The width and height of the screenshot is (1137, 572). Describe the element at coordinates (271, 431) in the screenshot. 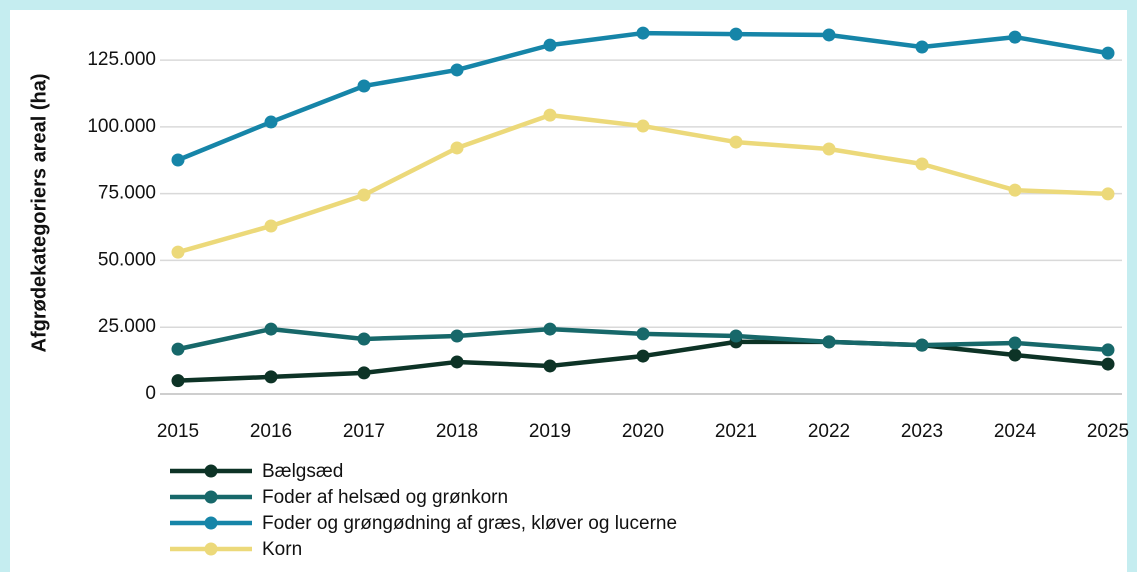

I see `x-tick-label: 2016` at that location.